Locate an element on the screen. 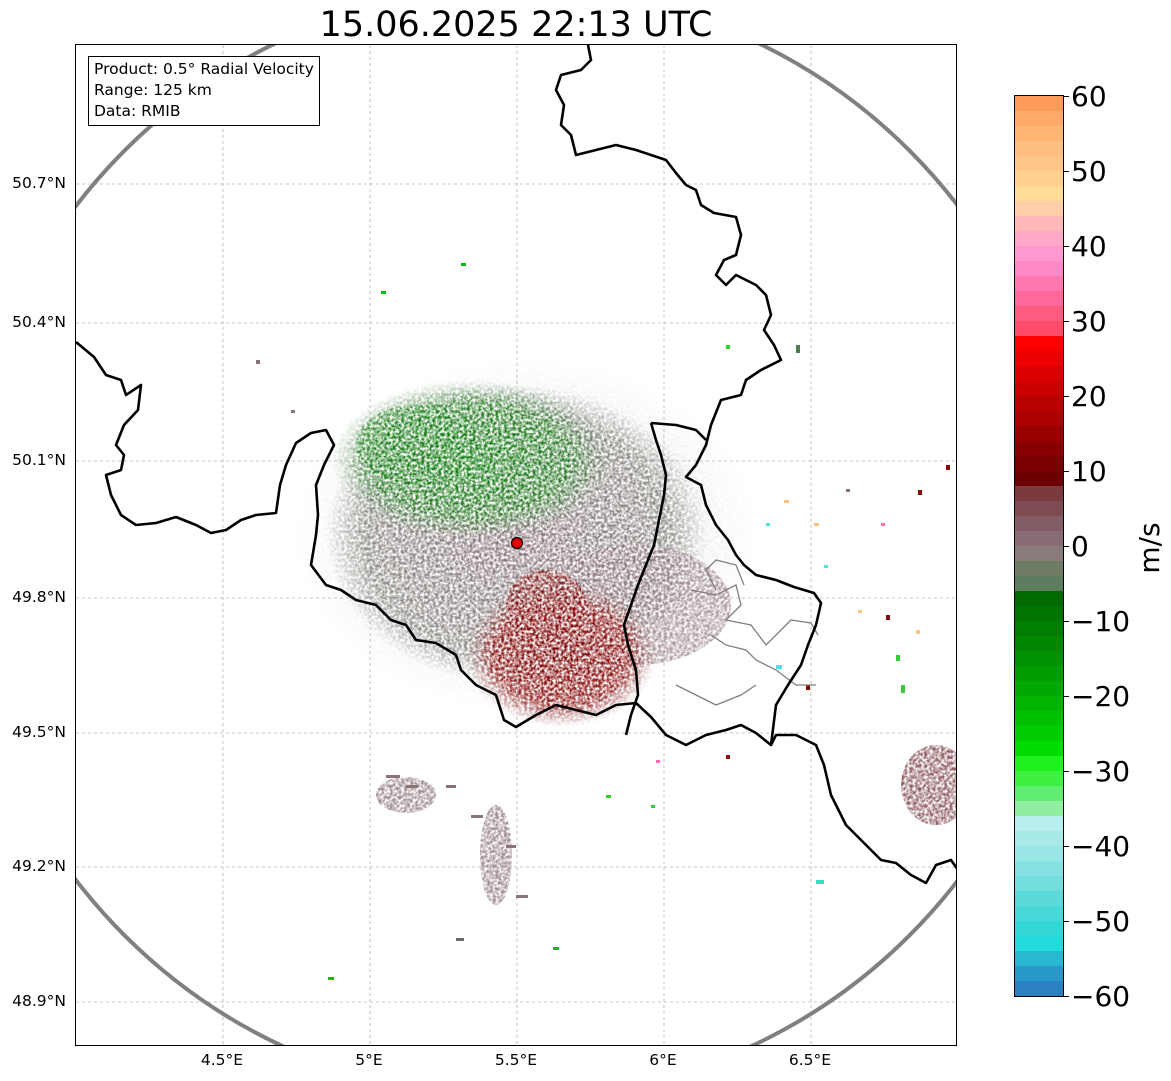 The image size is (1171, 1081). colorbar-tick-label: −30 is located at coordinates (1101, 771).